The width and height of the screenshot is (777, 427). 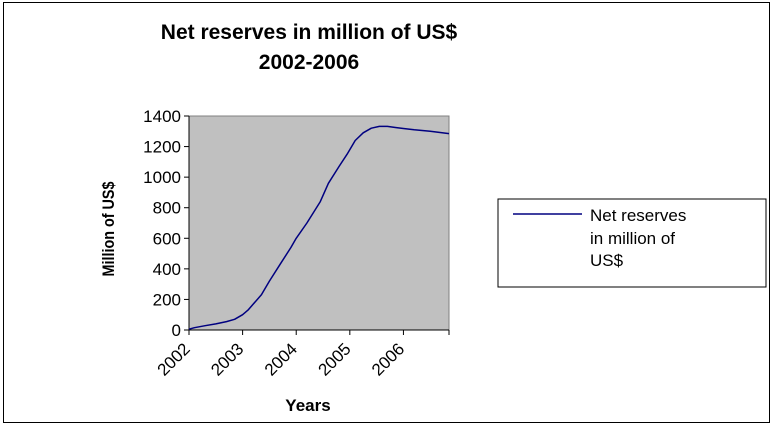 What do you see at coordinates (176, 330) in the screenshot?
I see `y-tick-label: 0` at bounding box center [176, 330].